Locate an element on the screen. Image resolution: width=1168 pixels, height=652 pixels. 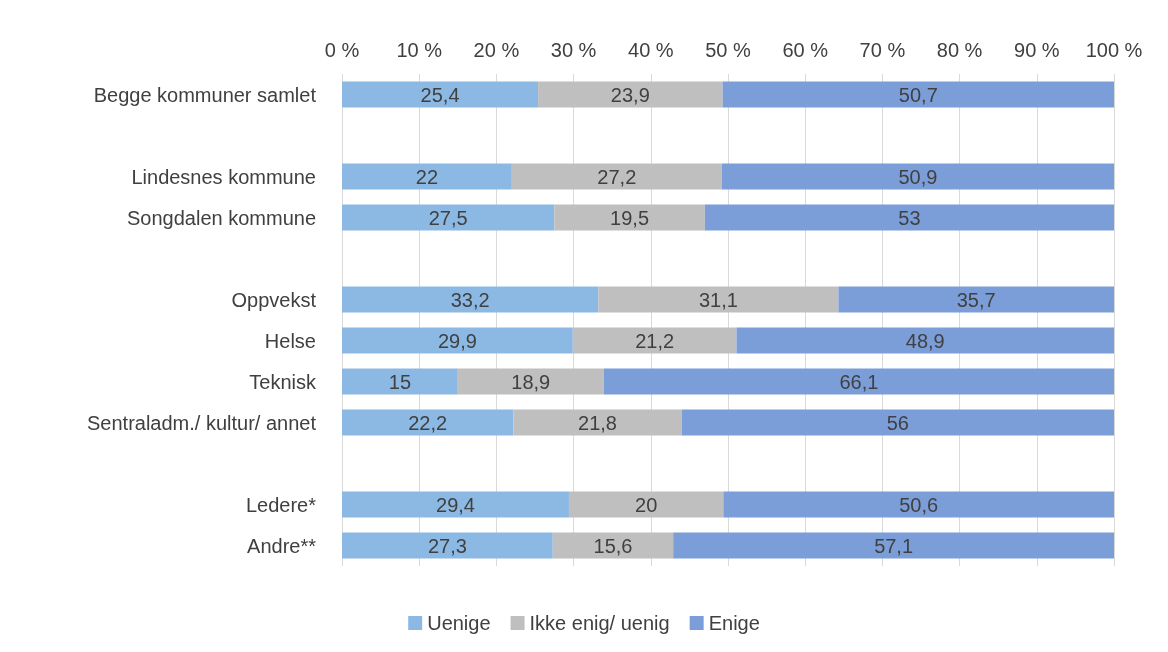
data-label: 66,1 is located at coordinates (859, 381).